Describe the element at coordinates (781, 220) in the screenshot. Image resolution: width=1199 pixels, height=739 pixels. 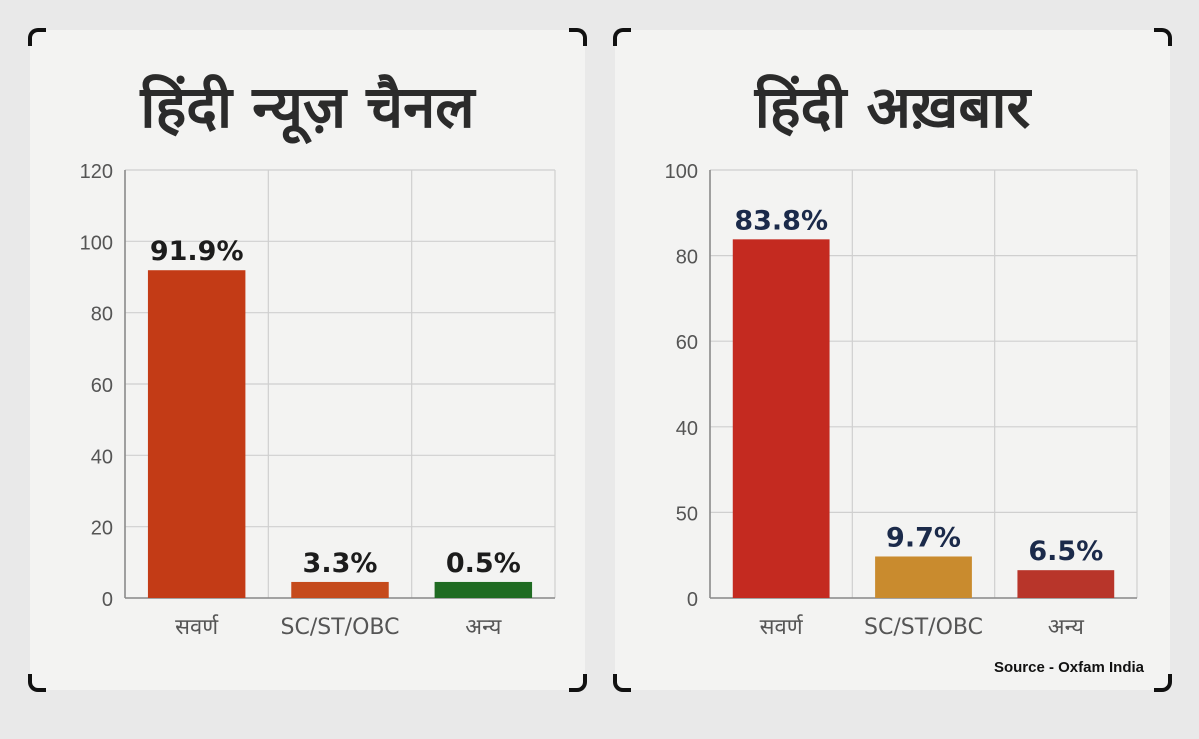
I see `data-label: 83.8%` at that location.